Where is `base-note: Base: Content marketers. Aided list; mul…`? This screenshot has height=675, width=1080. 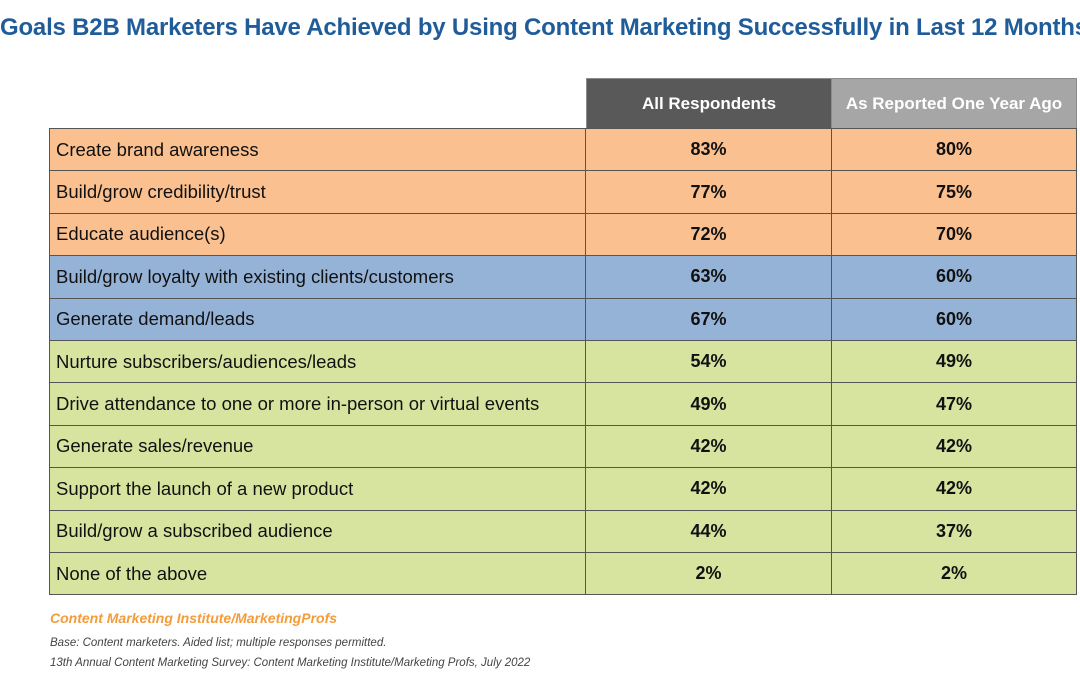
base-note: Base: Content marketers. Aided list; mul… is located at coordinates (218, 643).